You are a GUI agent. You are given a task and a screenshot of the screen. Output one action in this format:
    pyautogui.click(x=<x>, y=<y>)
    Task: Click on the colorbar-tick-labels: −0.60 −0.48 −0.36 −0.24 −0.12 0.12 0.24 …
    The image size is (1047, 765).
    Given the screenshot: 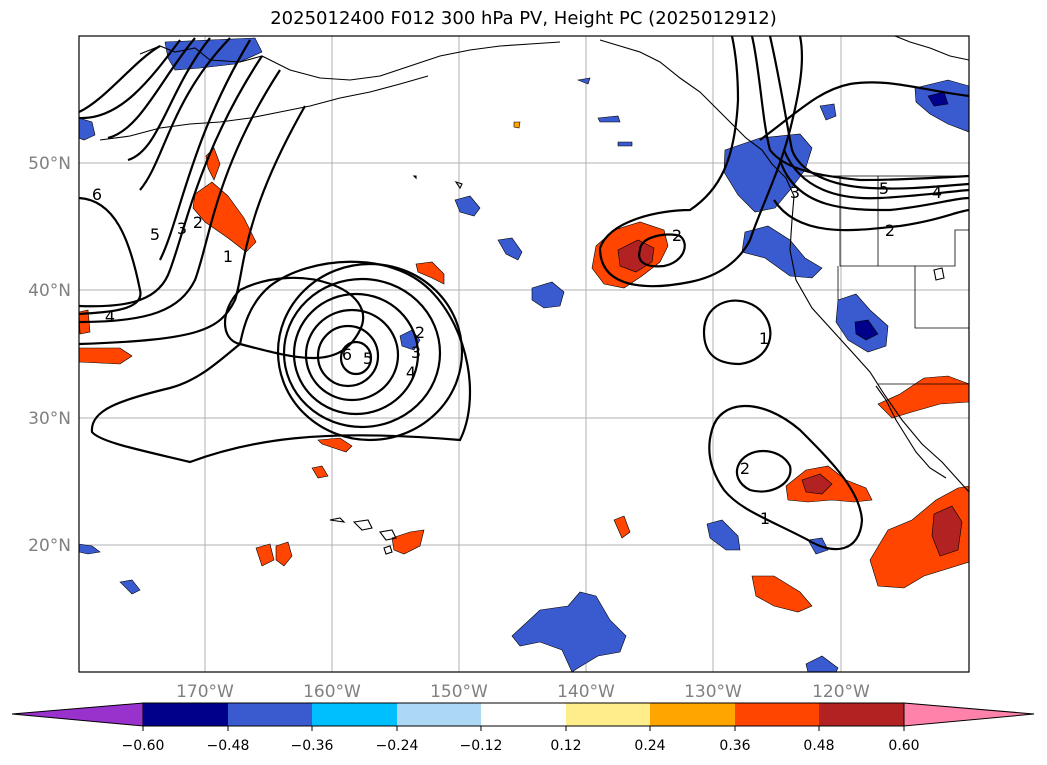 What is the action you would take?
    pyautogui.click(x=521, y=746)
    